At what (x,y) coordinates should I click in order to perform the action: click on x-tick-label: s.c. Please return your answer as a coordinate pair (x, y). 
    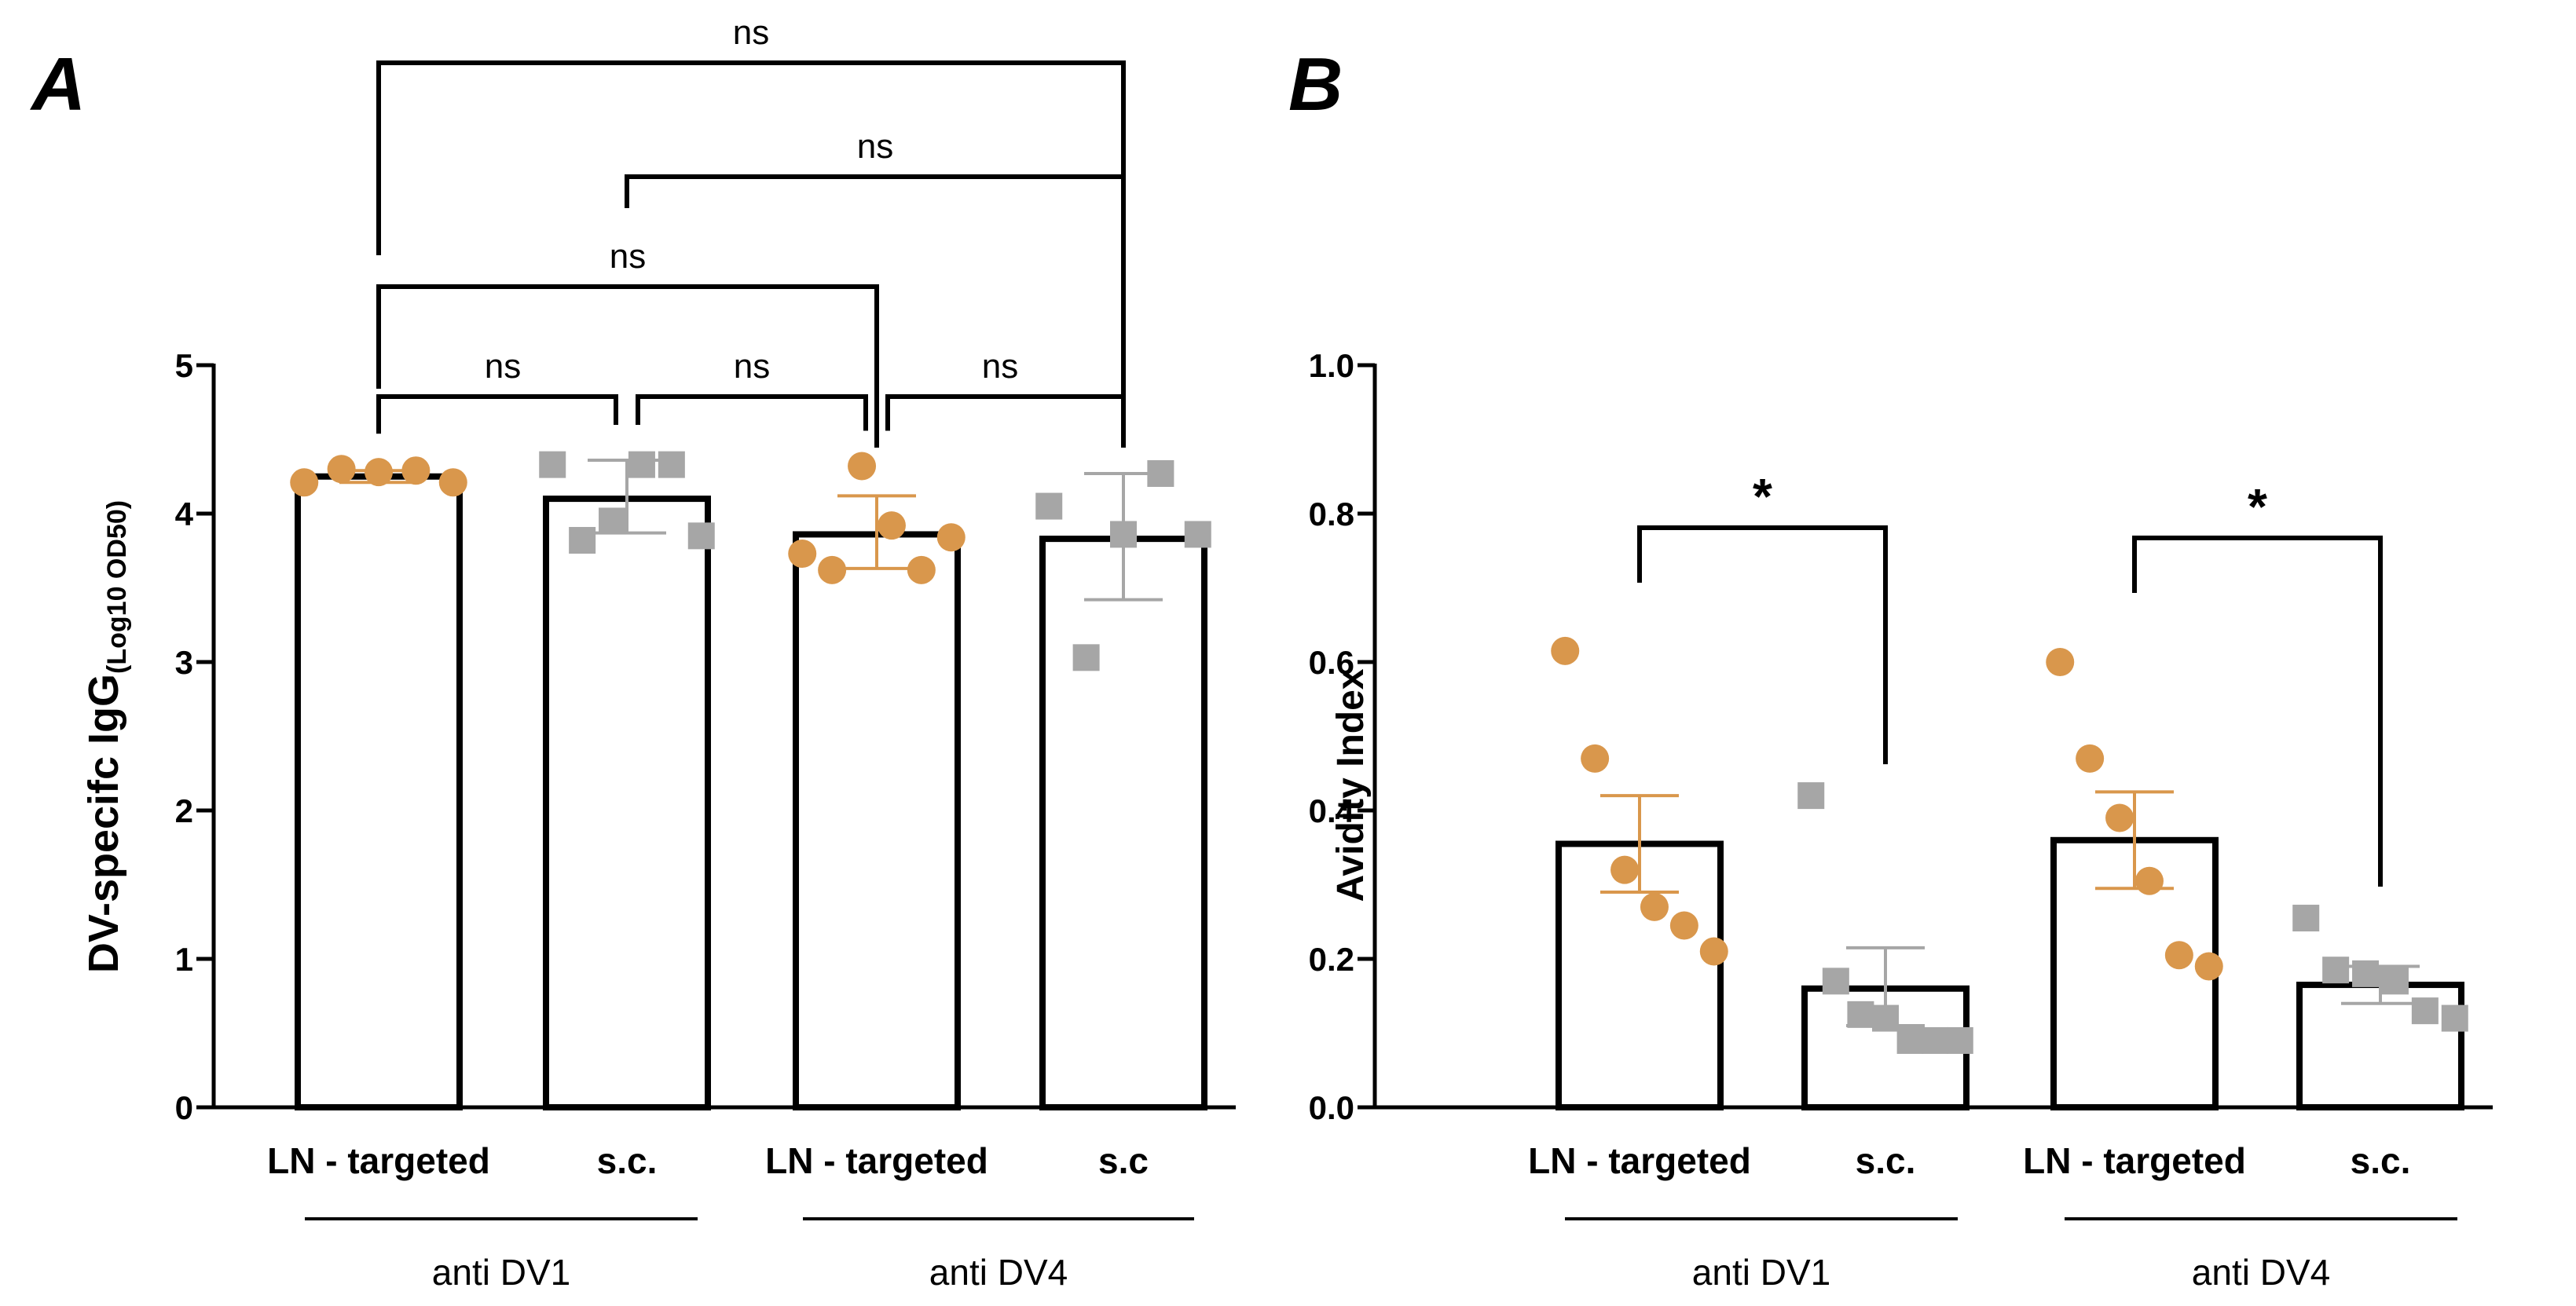
    Looking at the image, I should click on (1123, 1160).